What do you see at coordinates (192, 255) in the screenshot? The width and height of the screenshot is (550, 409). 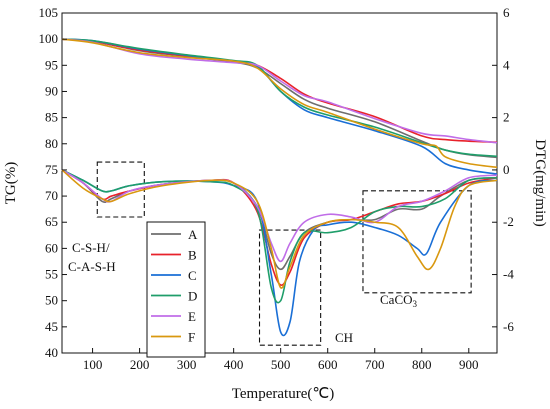 I see `legend-label-b: B` at bounding box center [192, 255].